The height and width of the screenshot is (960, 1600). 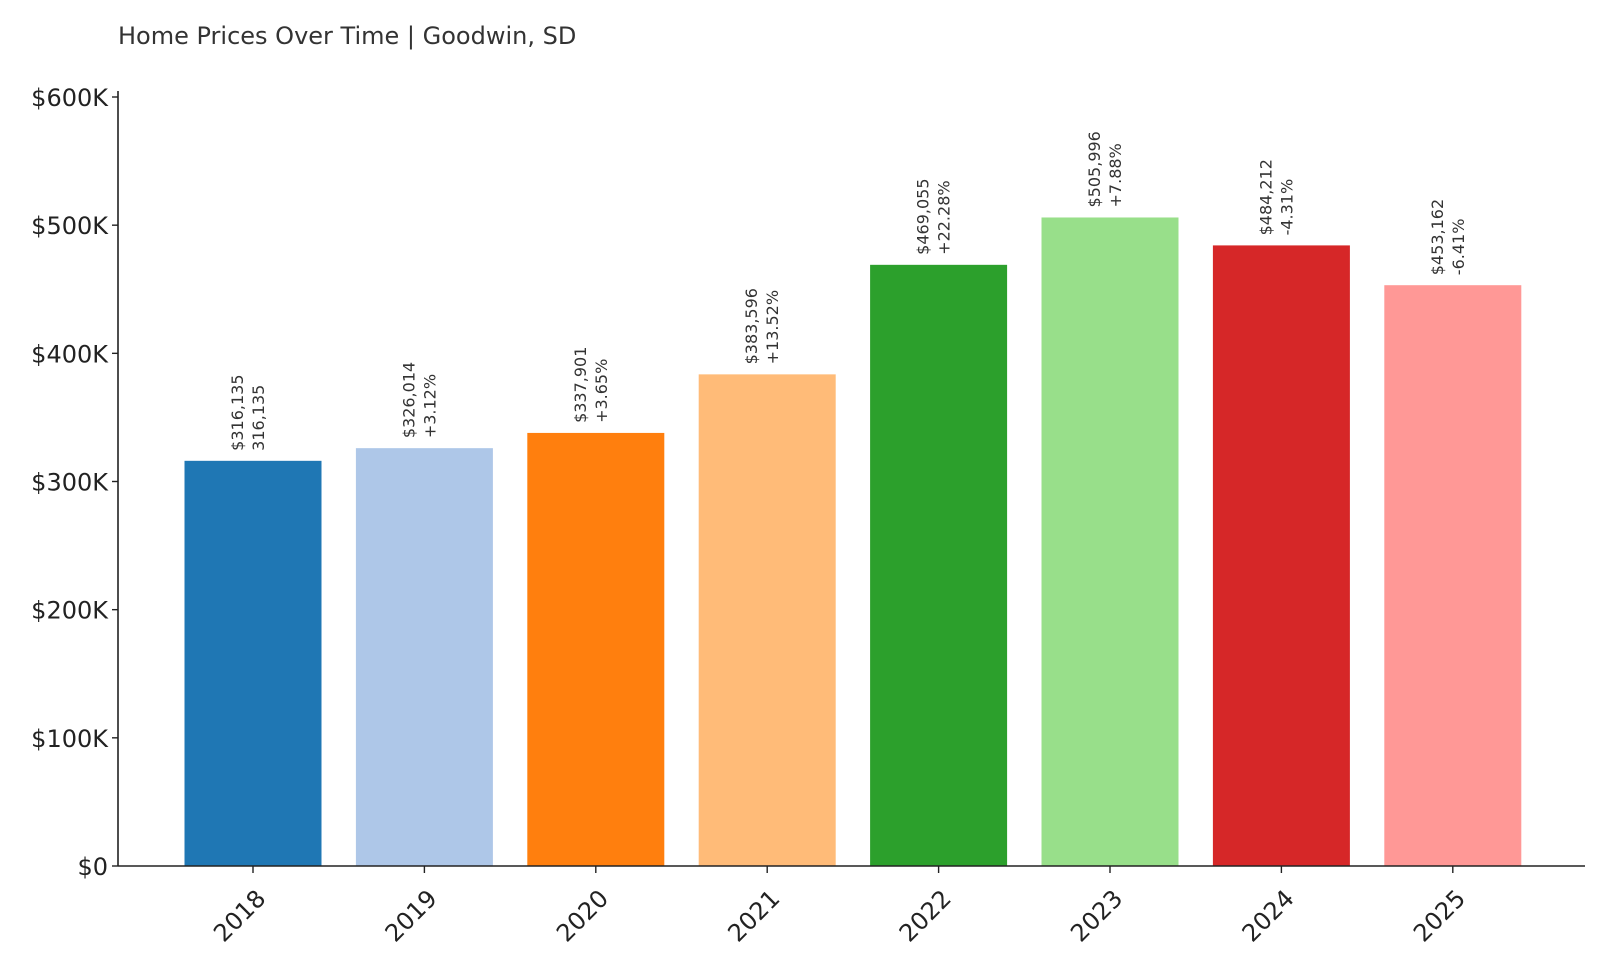 I want to click on y-tick-label: $600K, so click(x=70, y=98).